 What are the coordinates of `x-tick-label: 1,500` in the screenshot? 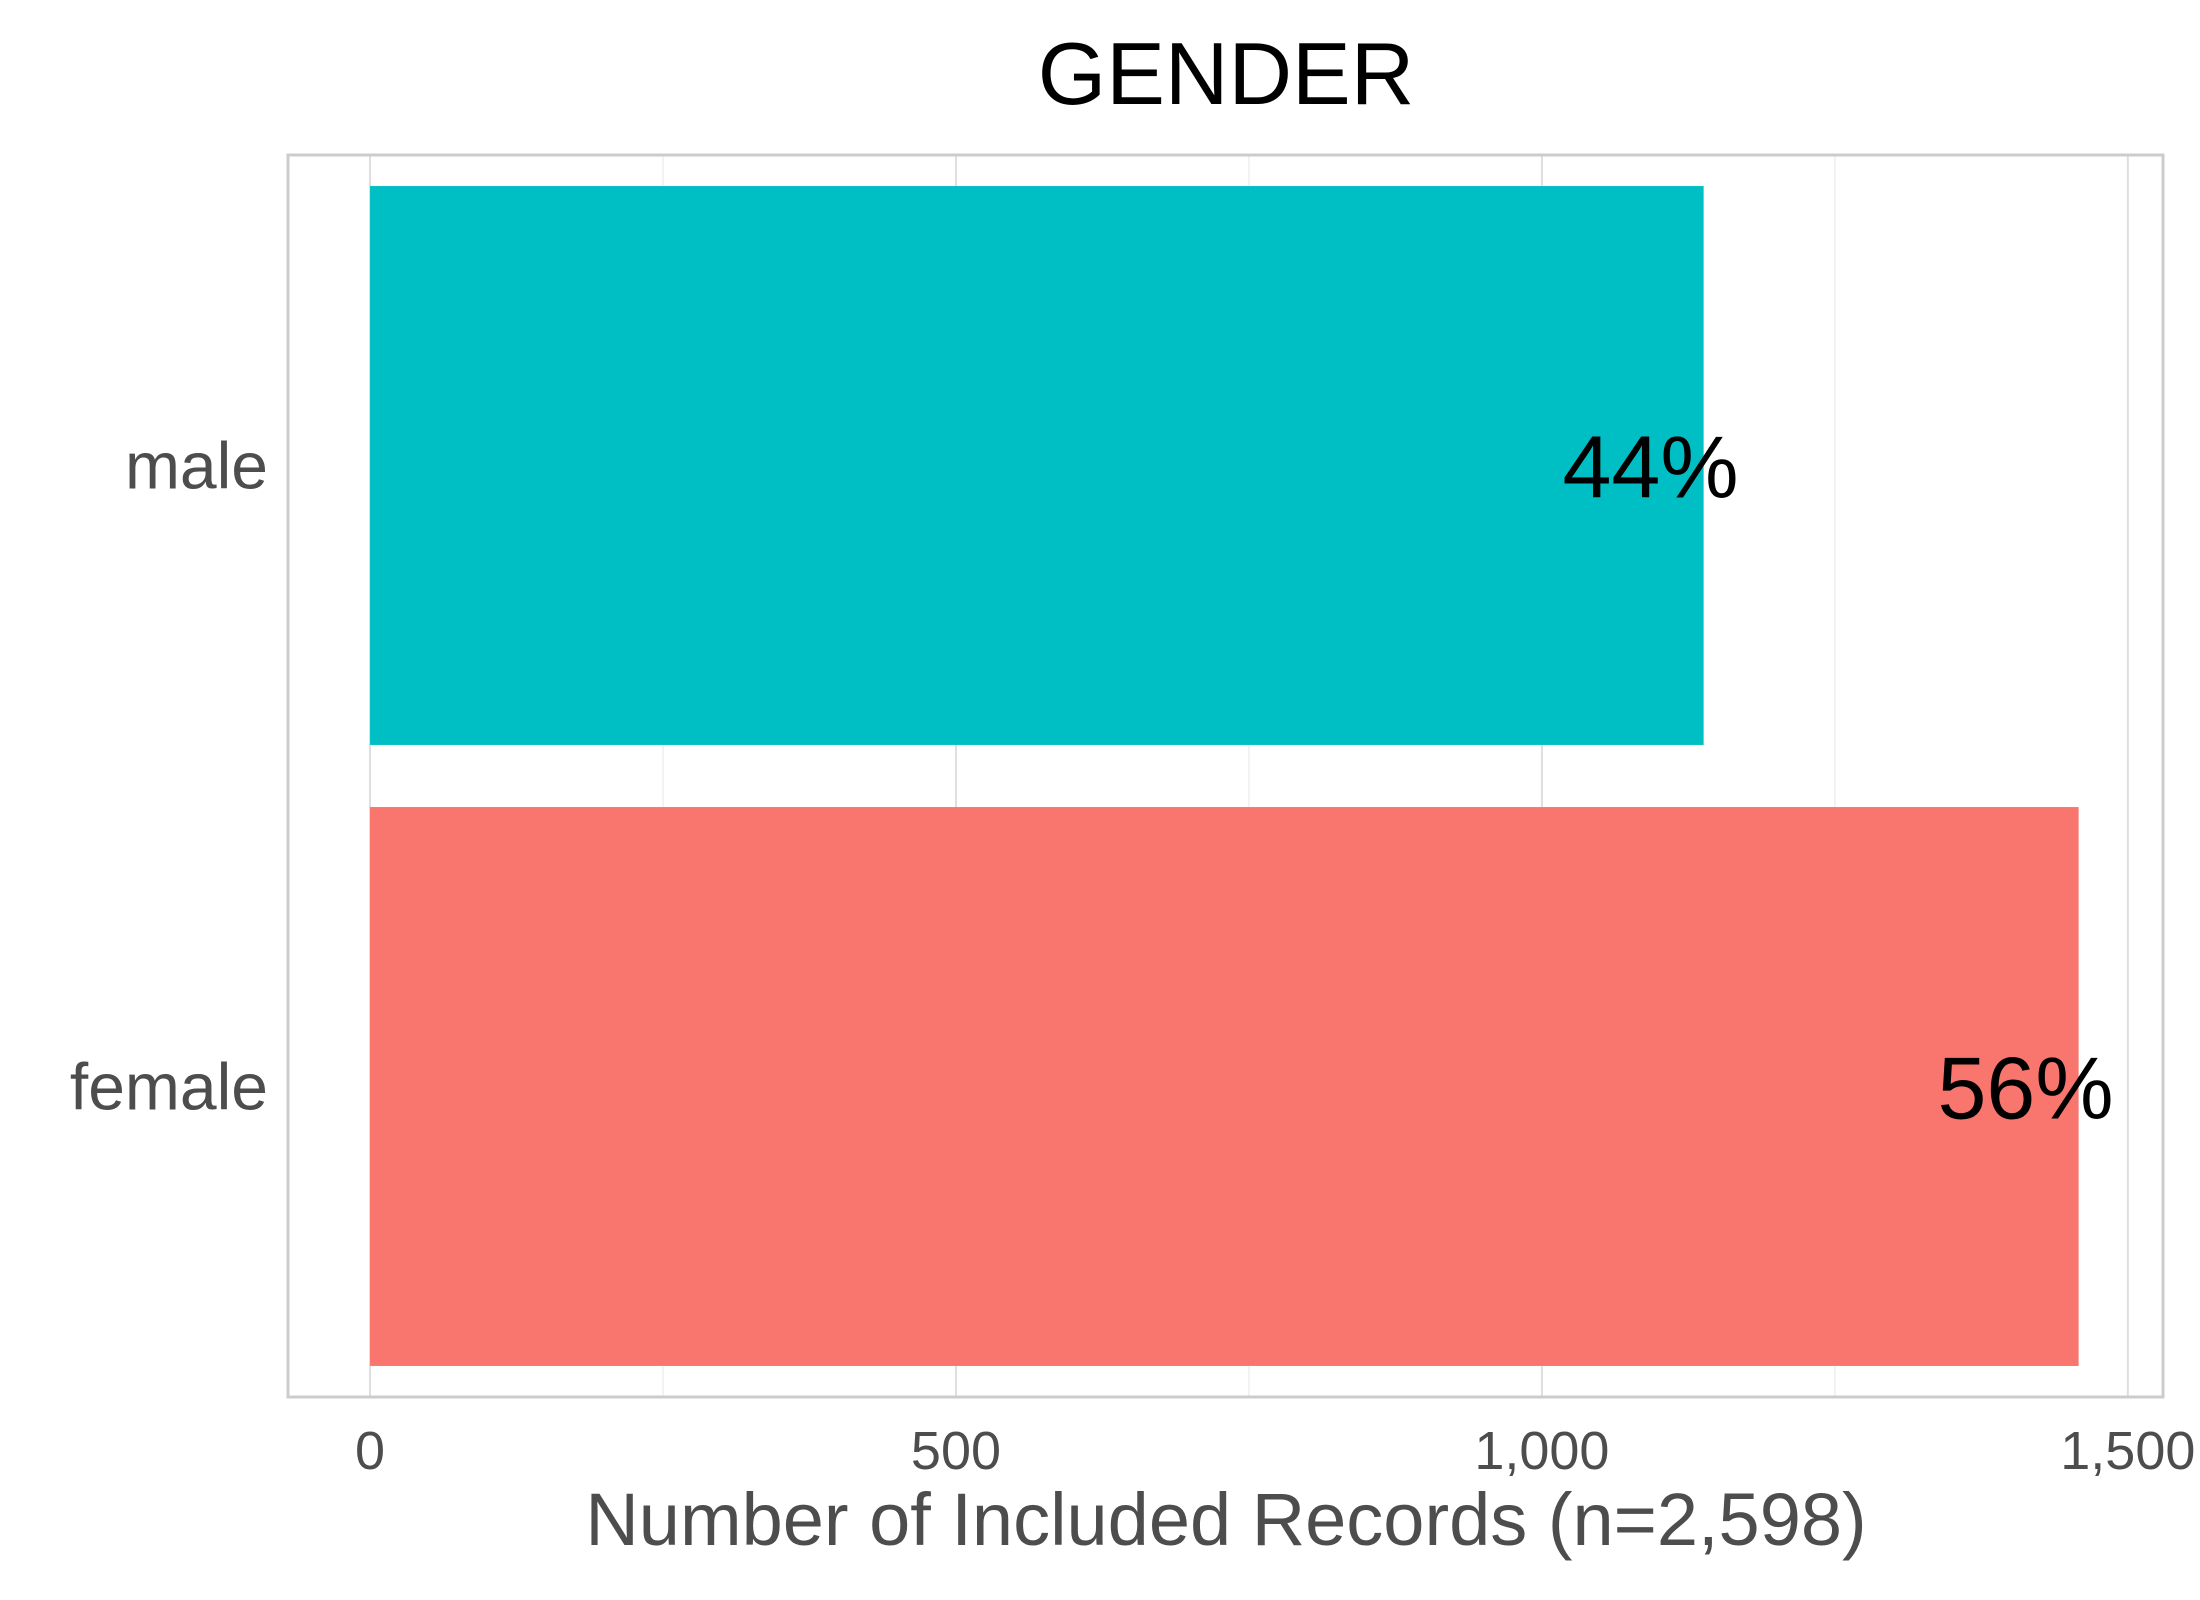 It's located at (2127, 1451).